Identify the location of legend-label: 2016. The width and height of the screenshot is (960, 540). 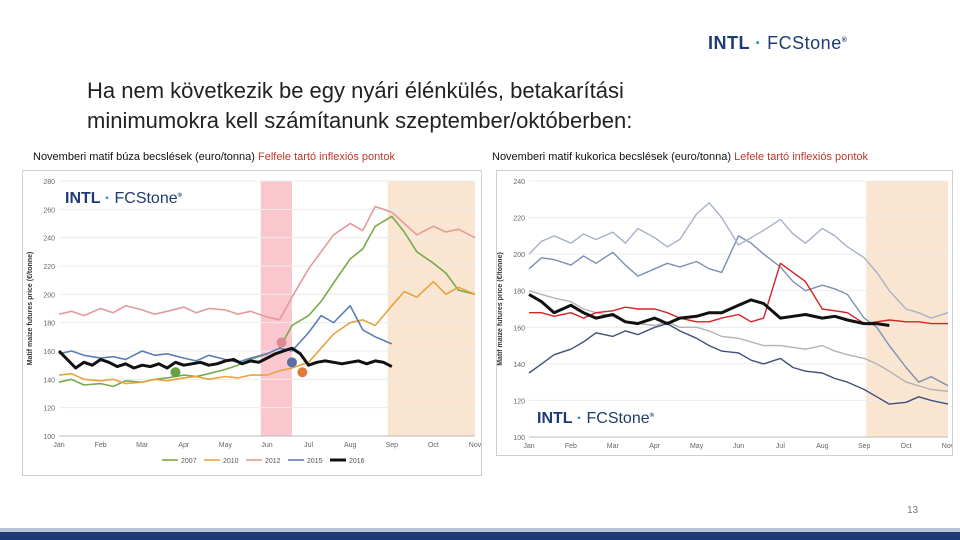
(357, 461).